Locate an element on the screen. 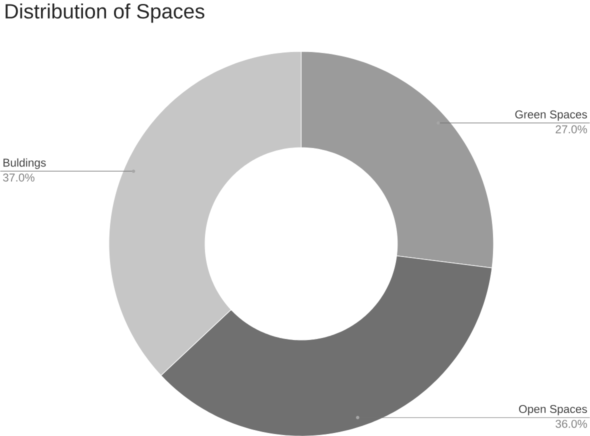  data-label: 36.0% is located at coordinates (571, 424).